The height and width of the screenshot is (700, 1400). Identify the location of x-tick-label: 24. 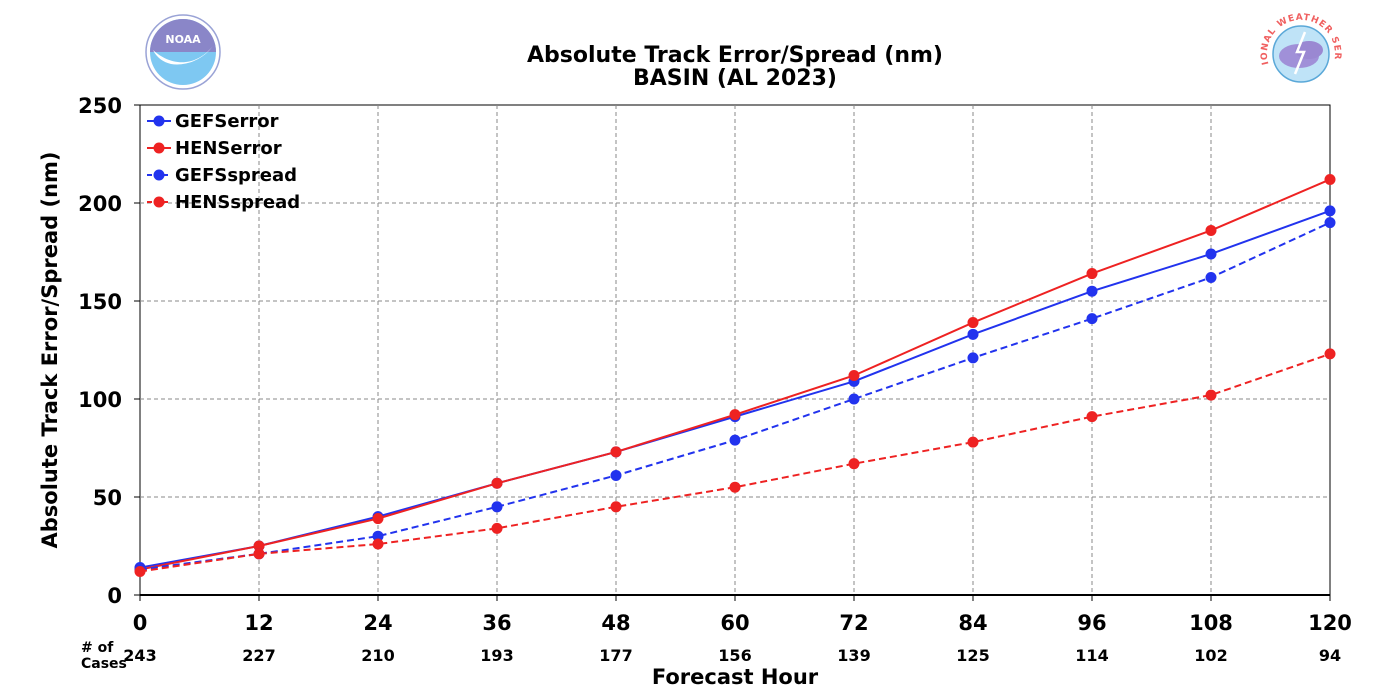
(377, 623).